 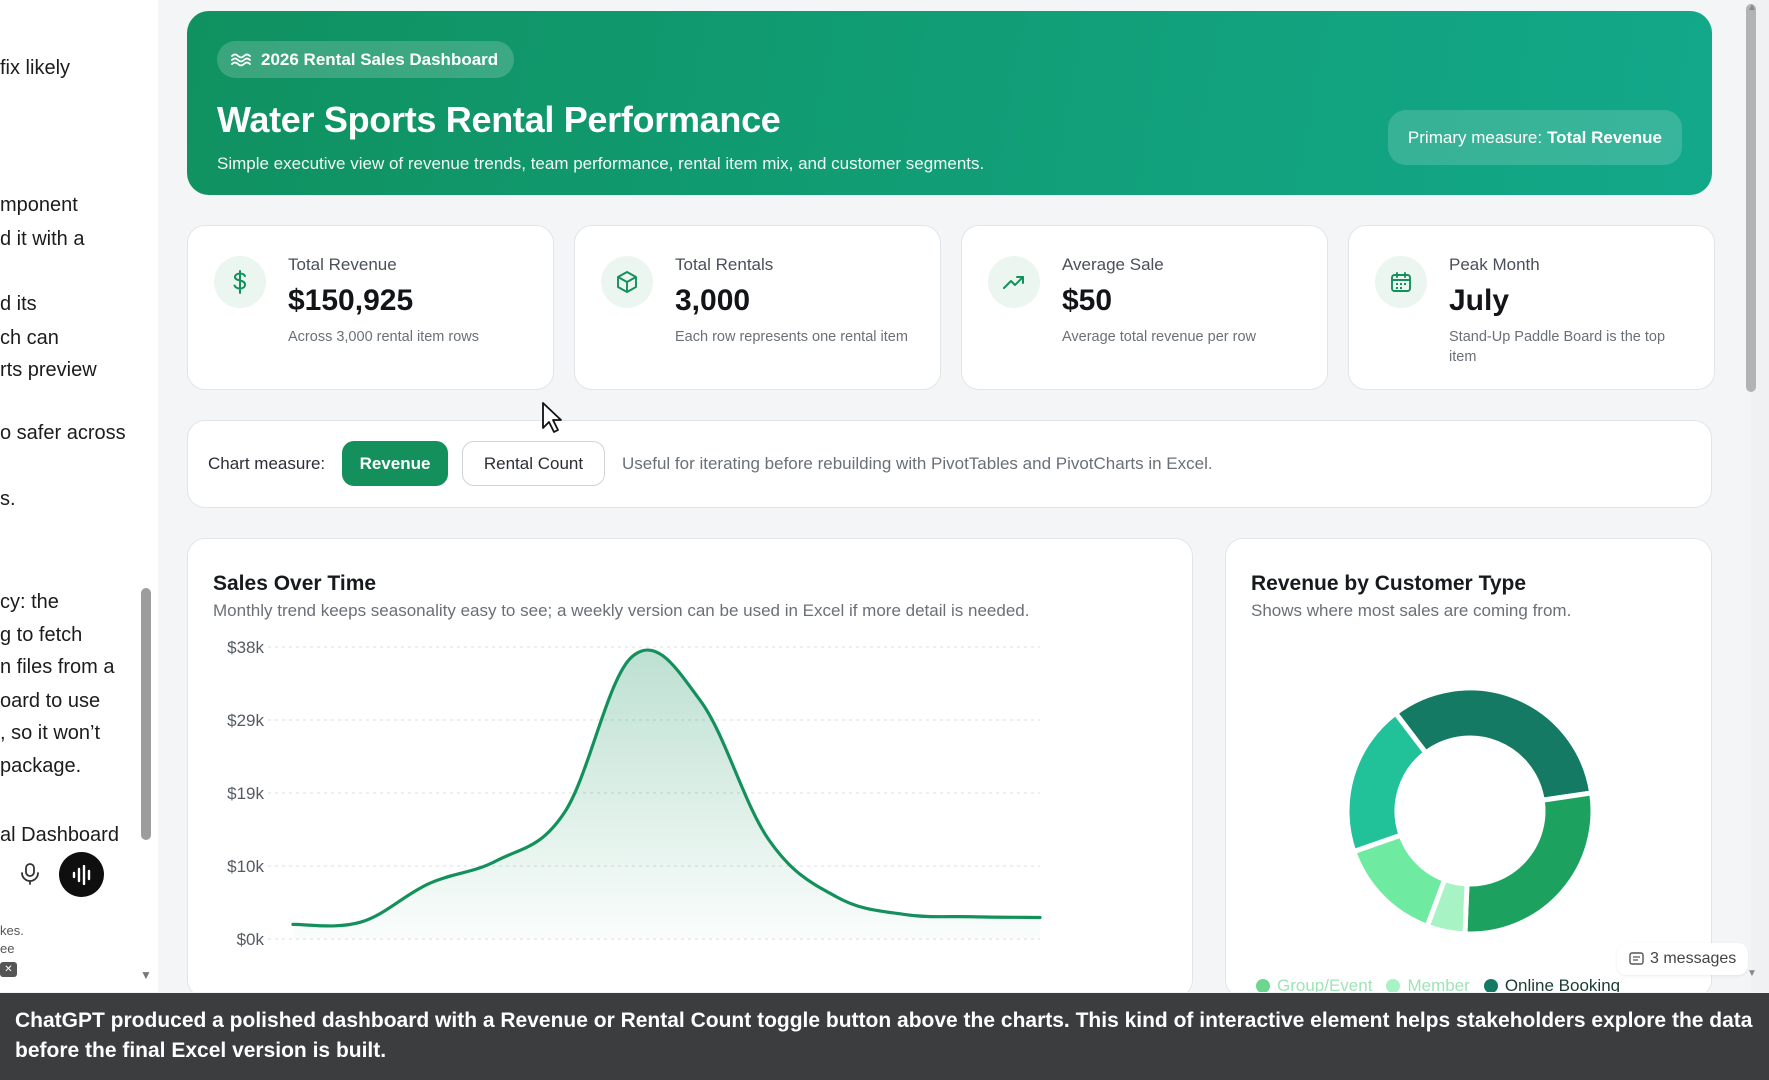 What do you see at coordinates (1411, 610) in the screenshot?
I see `chart-subtitle: Shows where most sales are coming from.` at bounding box center [1411, 610].